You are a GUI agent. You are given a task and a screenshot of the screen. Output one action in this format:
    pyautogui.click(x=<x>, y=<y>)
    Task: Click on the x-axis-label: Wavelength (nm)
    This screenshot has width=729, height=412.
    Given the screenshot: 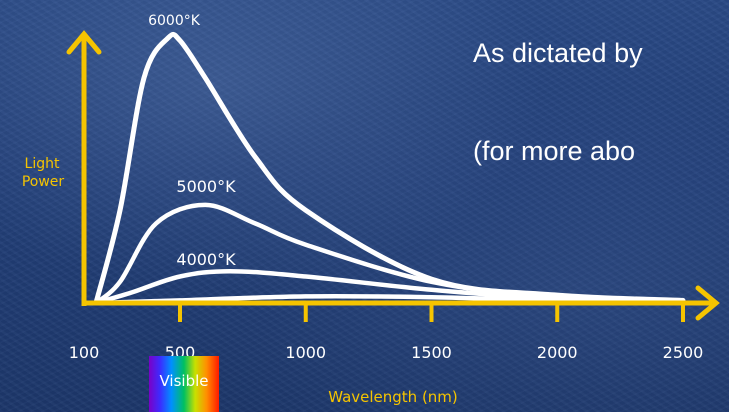 What is the action you would take?
    pyautogui.click(x=393, y=397)
    